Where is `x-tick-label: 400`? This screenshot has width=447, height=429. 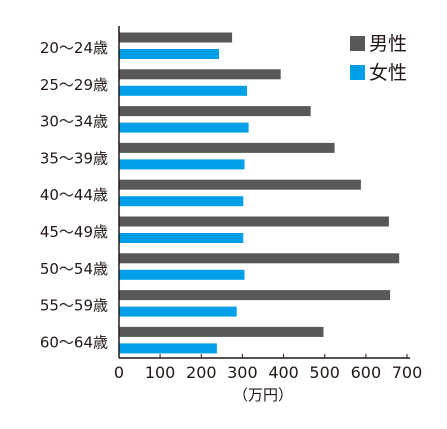 x-tick-label: 400 is located at coordinates (283, 372).